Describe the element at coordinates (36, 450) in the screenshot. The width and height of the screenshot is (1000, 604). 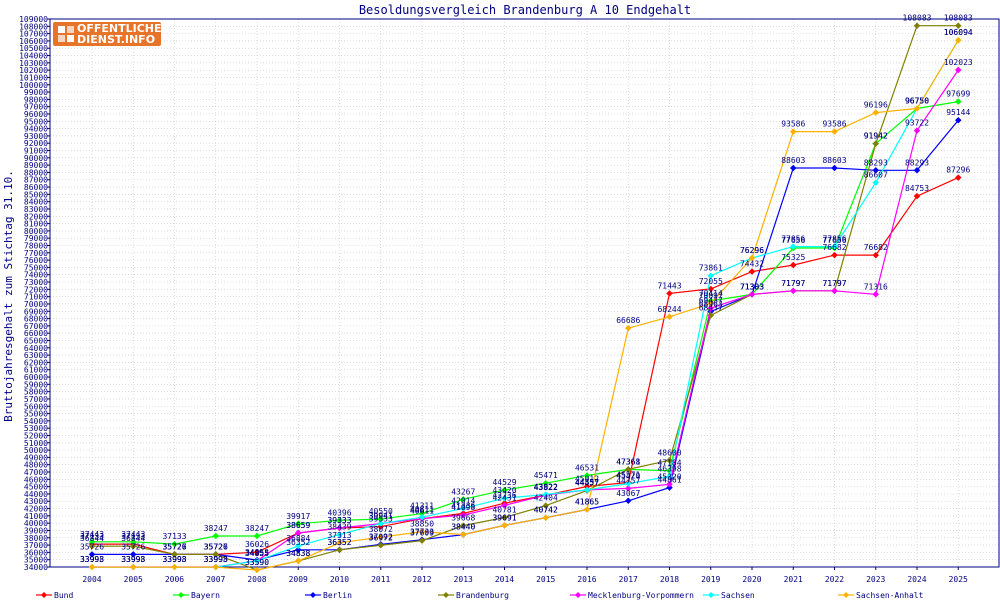
I see `y-tick-label: 50000` at that location.